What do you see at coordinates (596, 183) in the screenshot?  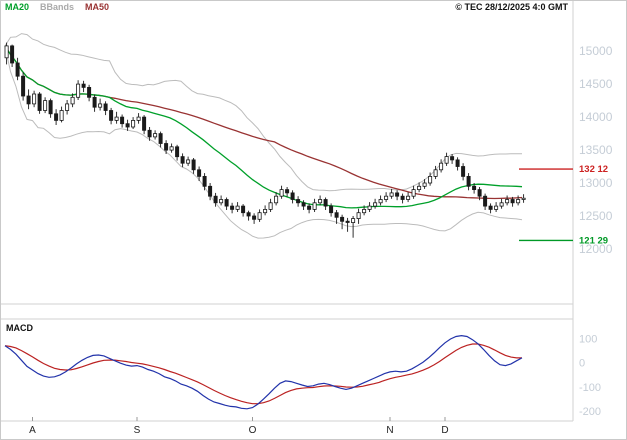 I see `price-axis-label: 13000` at bounding box center [596, 183].